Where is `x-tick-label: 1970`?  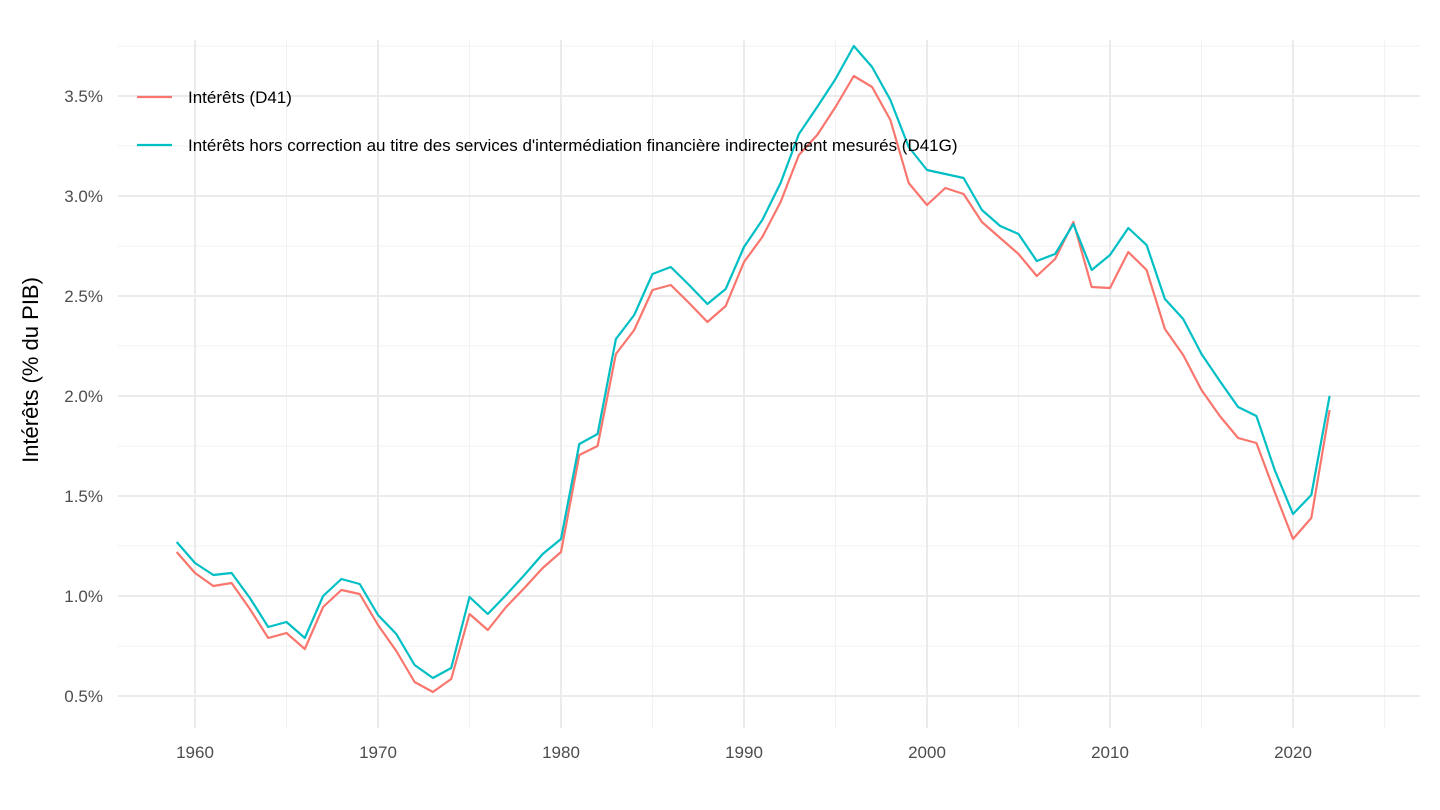 x-tick-label: 1970 is located at coordinates (378, 752).